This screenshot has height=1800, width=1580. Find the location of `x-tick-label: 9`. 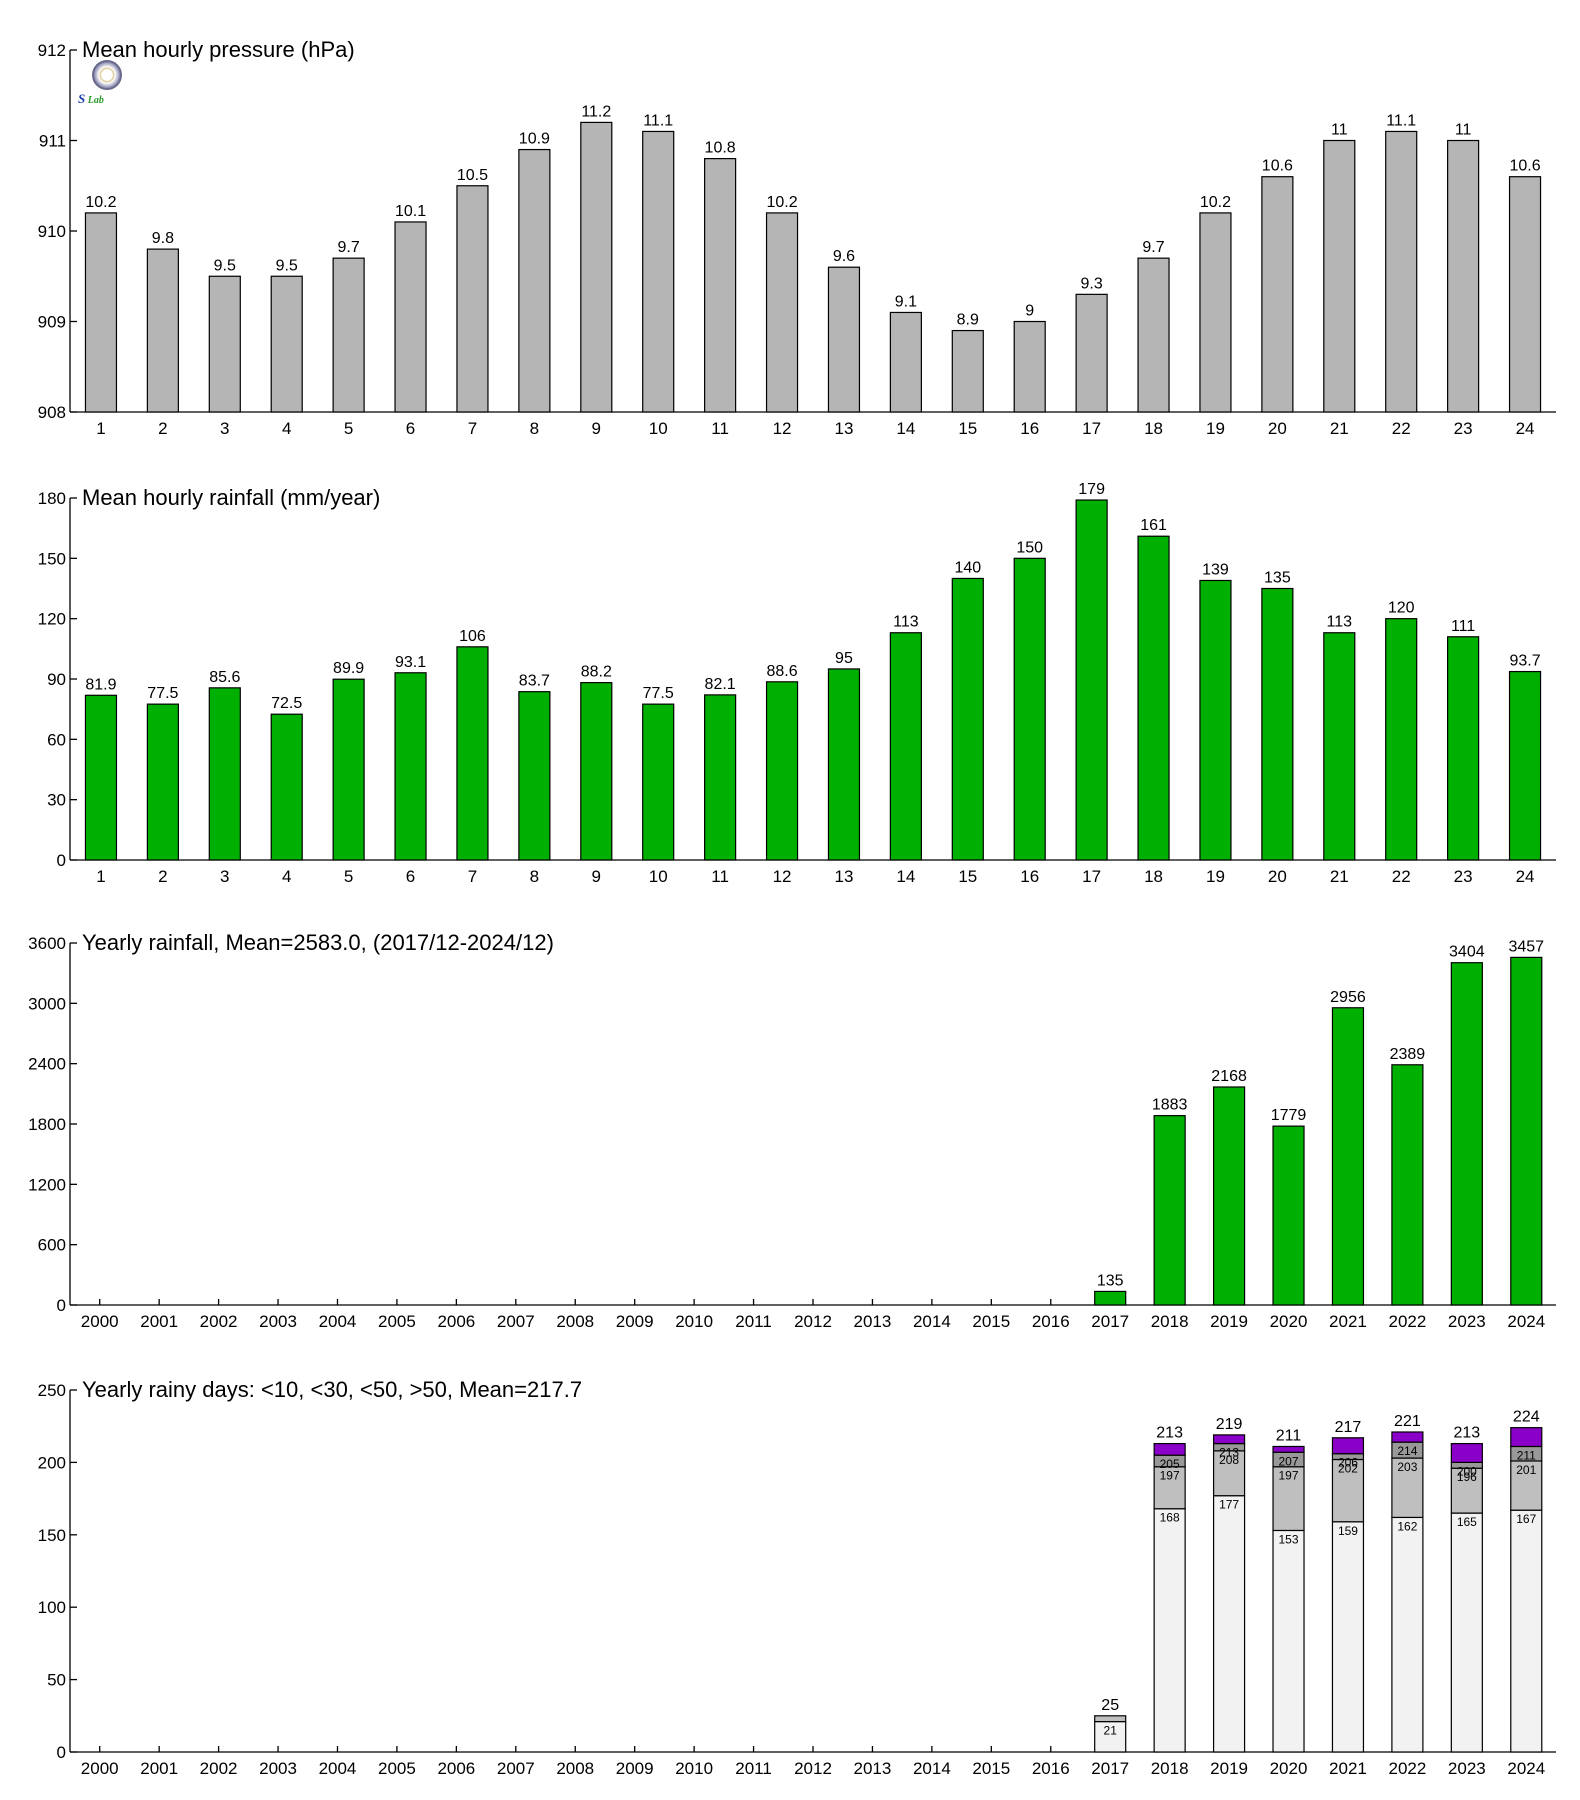

x-tick-label: 9 is located at coordinates (596, 876).